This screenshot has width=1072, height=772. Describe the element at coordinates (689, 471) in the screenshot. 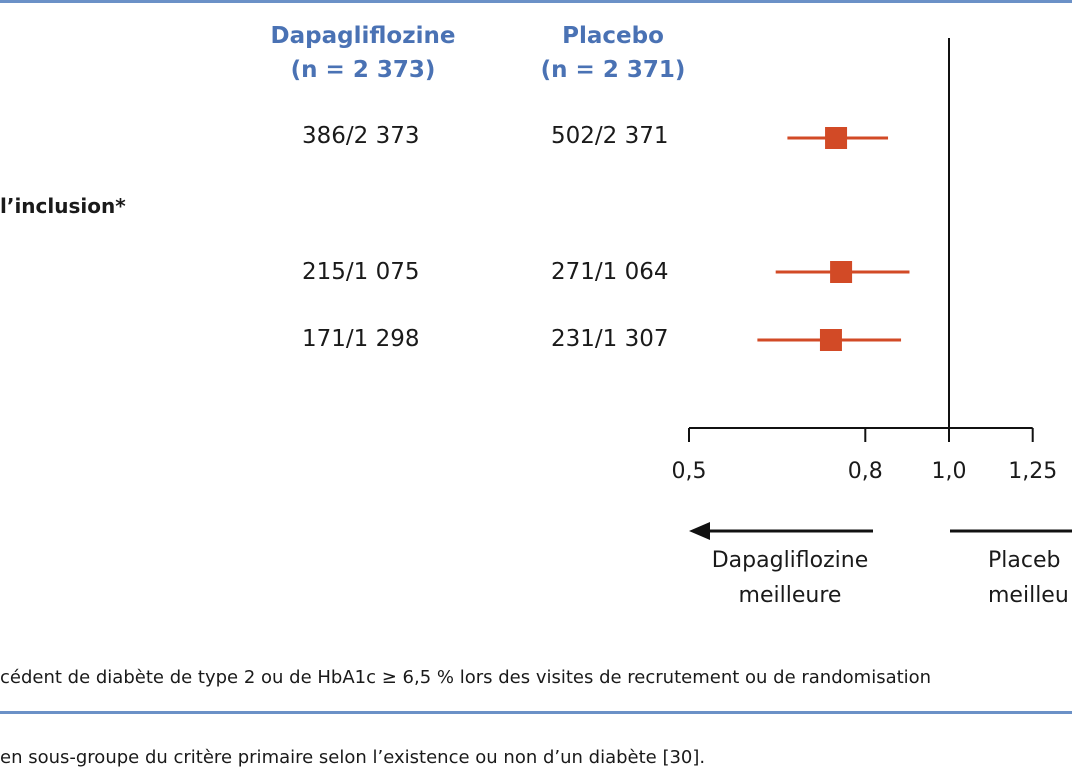

I see `x-tick-label-1: 0,5` at that location.